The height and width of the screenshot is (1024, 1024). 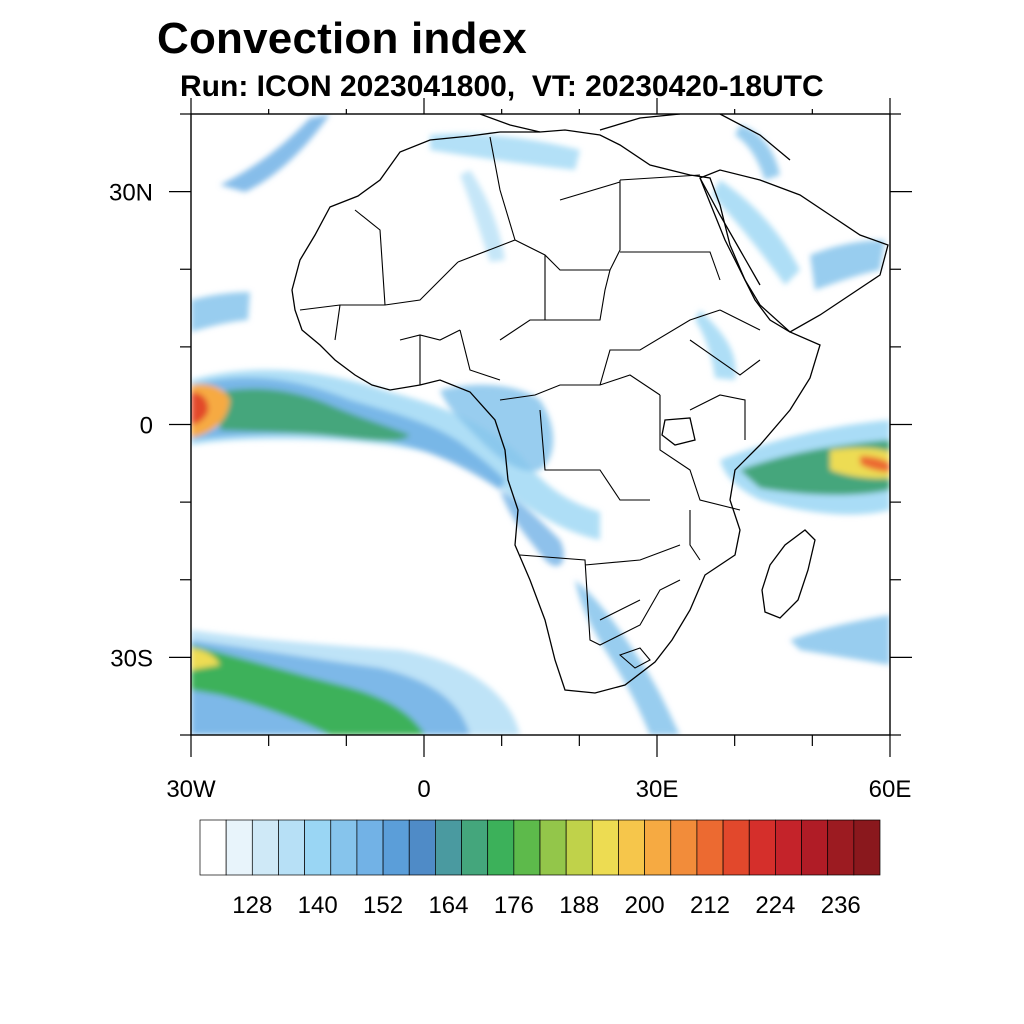 I want to click on field-arabia-east, so click(x=847, y=265).